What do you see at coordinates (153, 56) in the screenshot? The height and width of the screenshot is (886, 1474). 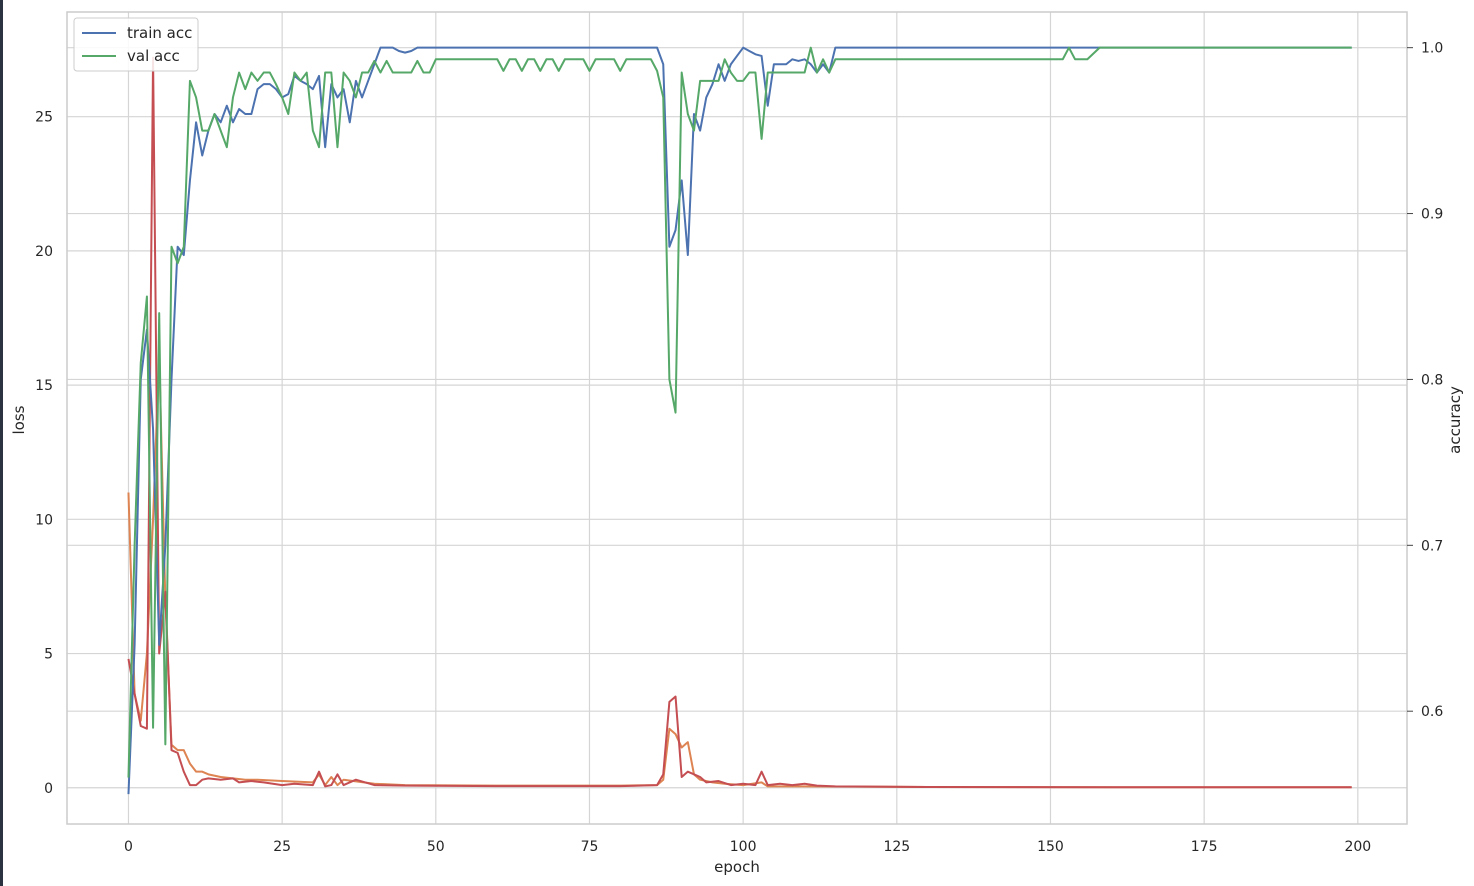 I see `legend-label-val-acc: val acc` at bounding box center [153, 56].